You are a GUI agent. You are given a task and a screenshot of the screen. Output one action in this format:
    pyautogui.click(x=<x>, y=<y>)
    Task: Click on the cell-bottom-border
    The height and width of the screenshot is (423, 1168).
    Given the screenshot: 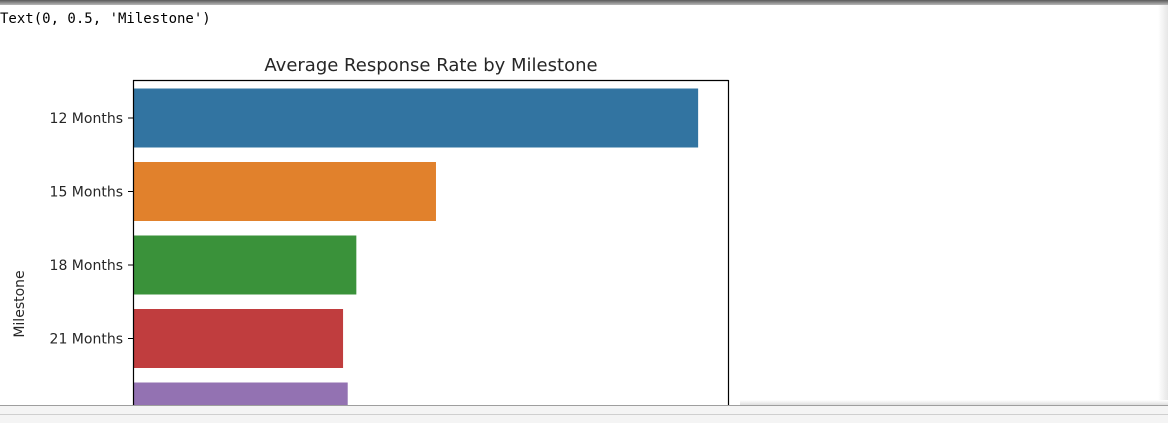 What is the action you would take?
    pyautogui.click(x=584, y=414)
    